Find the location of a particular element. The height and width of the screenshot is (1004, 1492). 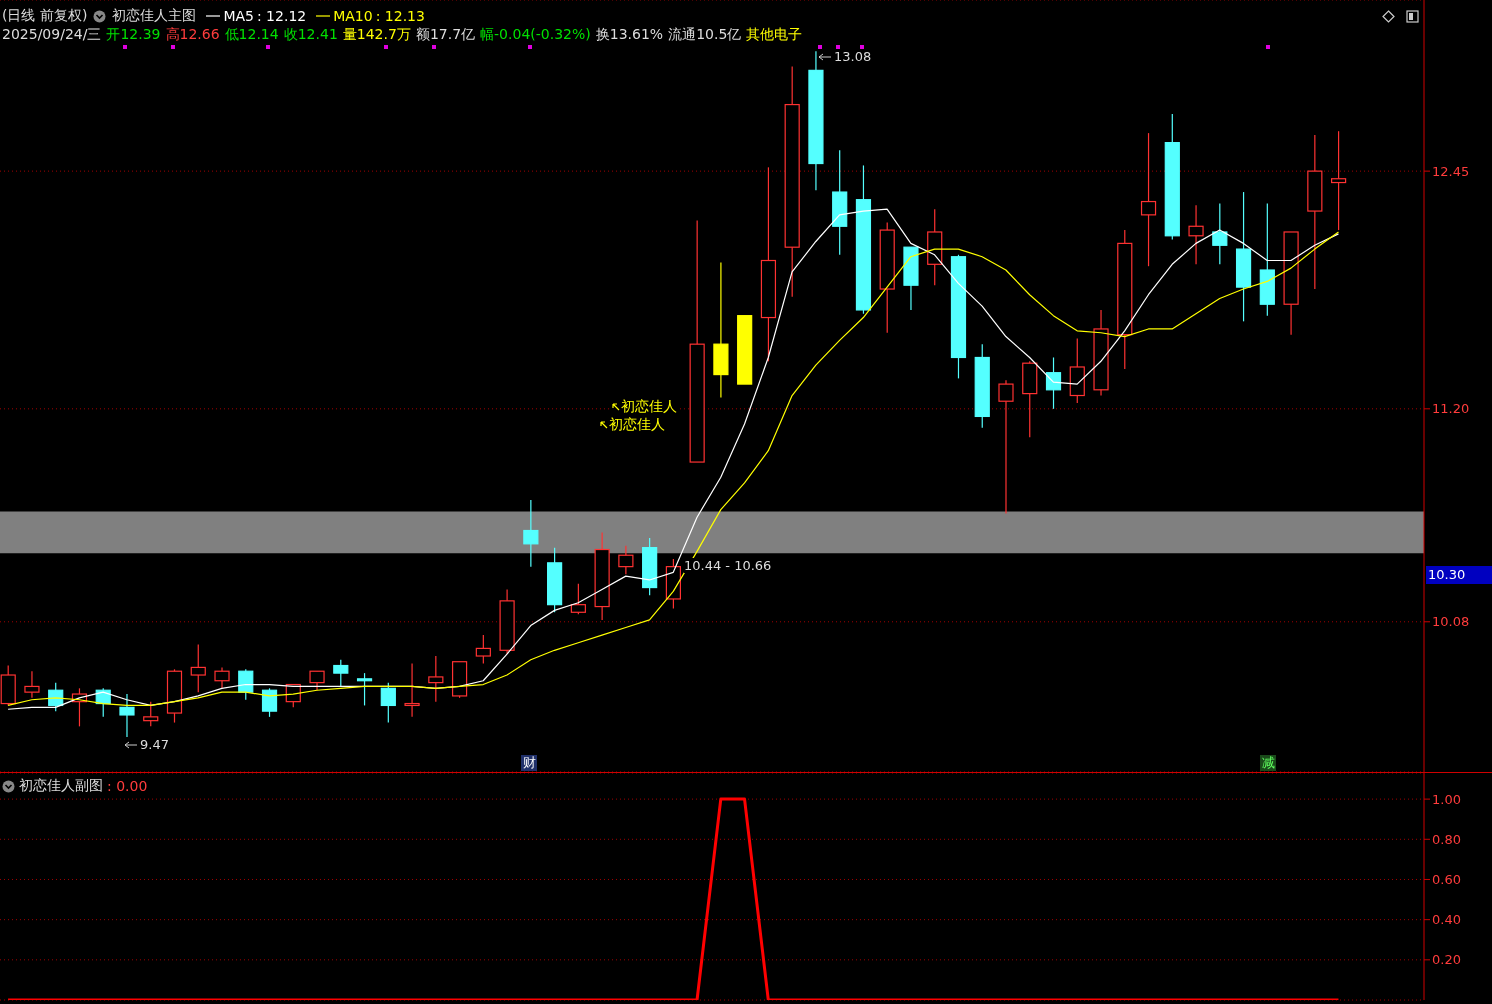

chart-subtitle: : 0.00 is located at coordinates (127, 786).